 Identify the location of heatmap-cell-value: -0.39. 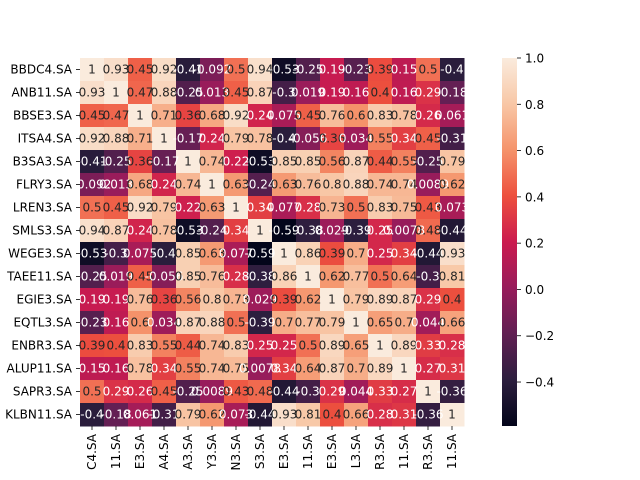
(259, 323).